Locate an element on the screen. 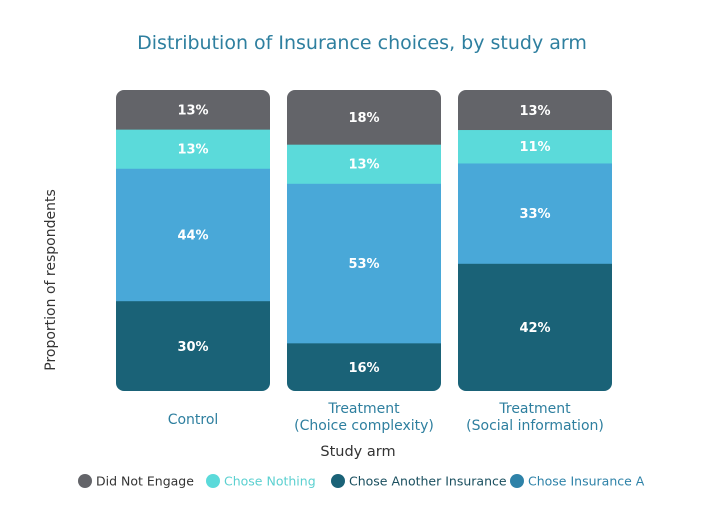 This screenshot has width=701, height=510. legend-swatch-did-not-engage is located at coordinates (85, 481).